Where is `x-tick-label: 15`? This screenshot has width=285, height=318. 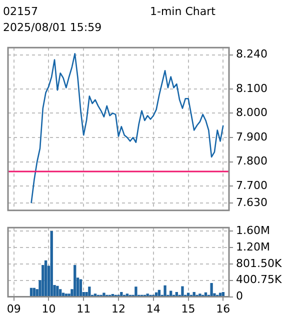 x-tick-label: 15 is located at coordinates (188, 309).